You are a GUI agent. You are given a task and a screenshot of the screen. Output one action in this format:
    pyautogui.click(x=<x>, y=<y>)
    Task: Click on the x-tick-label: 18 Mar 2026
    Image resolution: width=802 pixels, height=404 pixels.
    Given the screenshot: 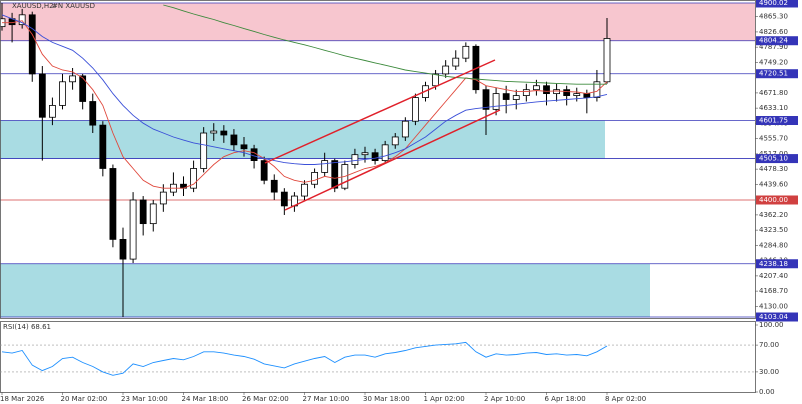 What is the action you would take?
    pyautogui.click(x=22, y=399)
    